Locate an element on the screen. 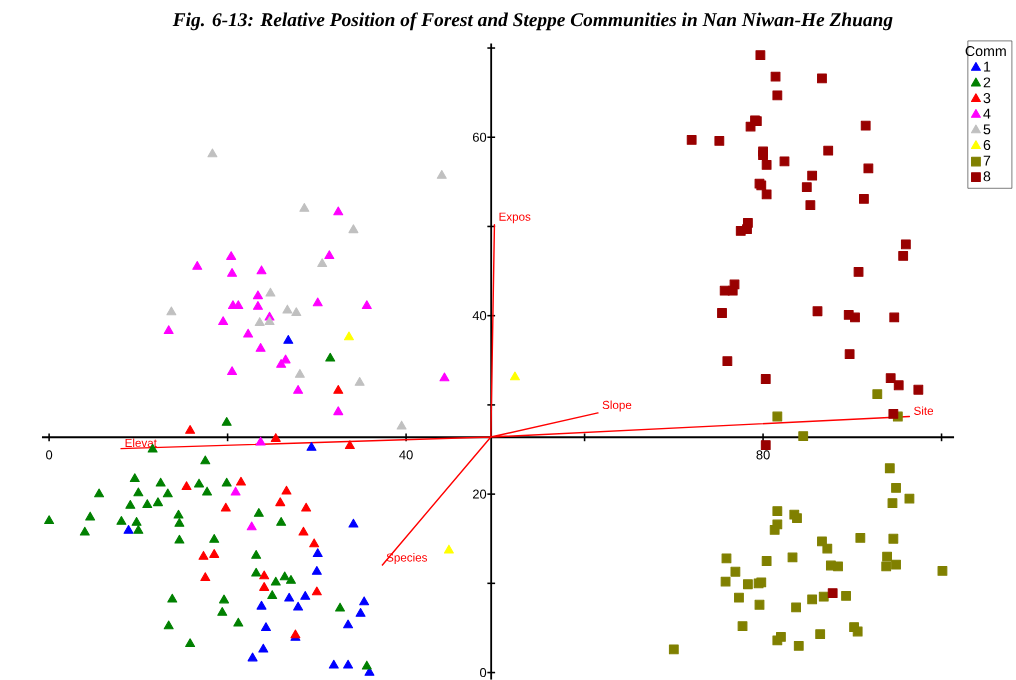 The width and height of the screenshot is (1016, 680). x-tick-label: 40 is located at coordinates (406, 455).